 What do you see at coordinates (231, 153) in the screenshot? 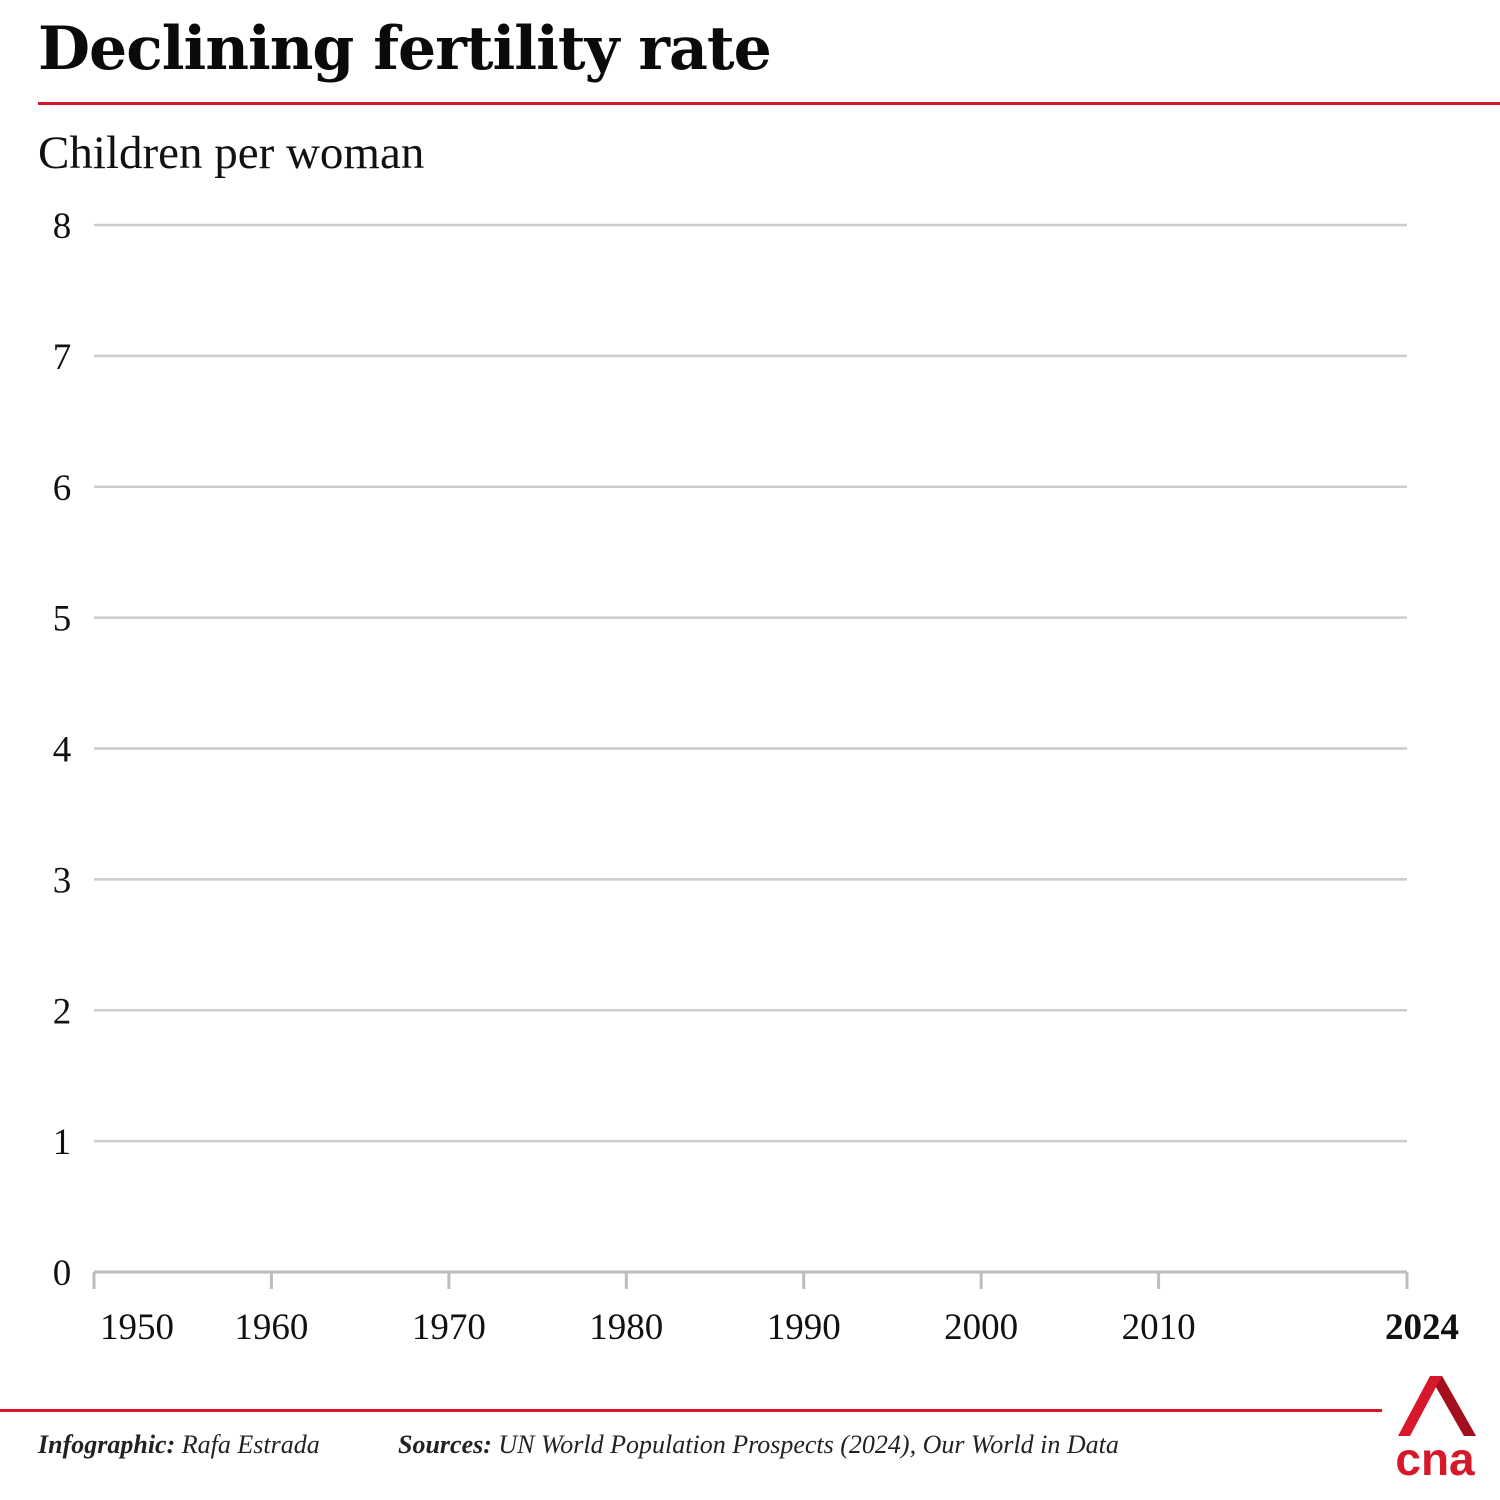
I see `y-axis-label: Children per woman` at bounding box center [231, 153].